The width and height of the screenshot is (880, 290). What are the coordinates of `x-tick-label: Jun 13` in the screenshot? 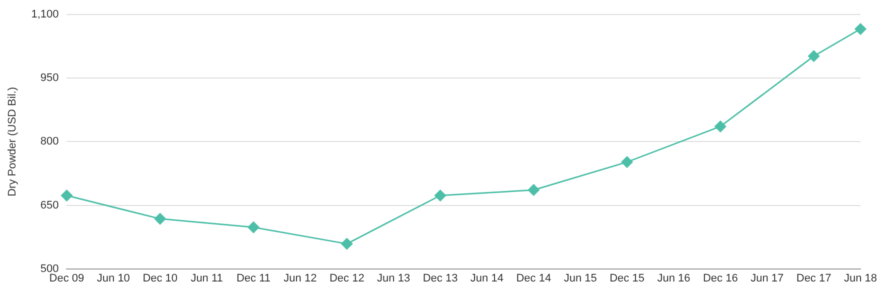 It's located at (393, 278).